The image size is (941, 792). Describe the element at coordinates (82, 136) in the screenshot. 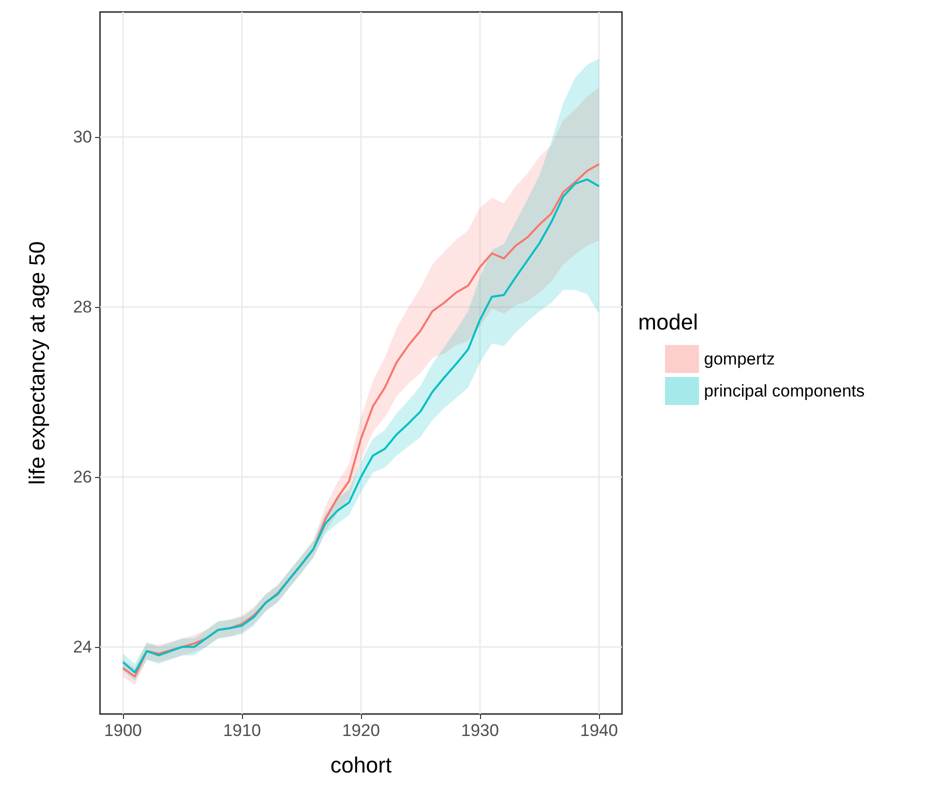

I see `y-tick-label: 30` at that location.